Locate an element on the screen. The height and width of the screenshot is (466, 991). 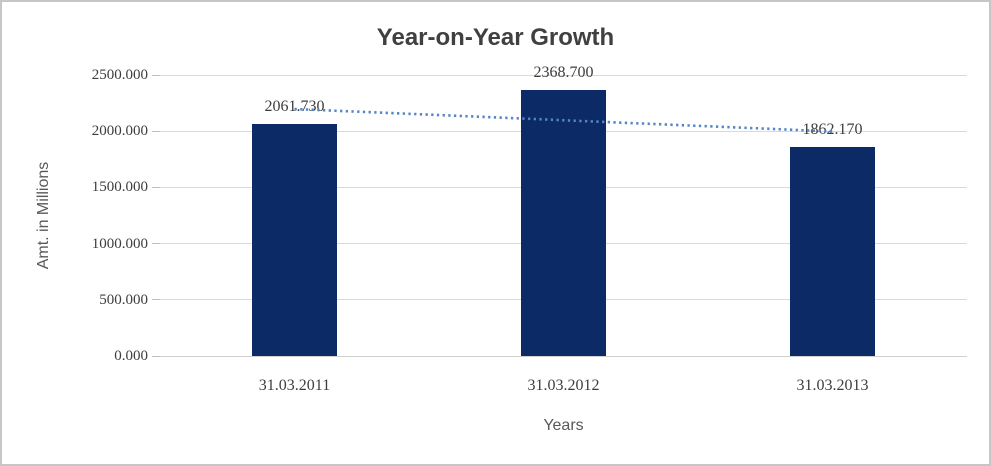
data-label: 2061.730 is located at coordinates (294, 107).